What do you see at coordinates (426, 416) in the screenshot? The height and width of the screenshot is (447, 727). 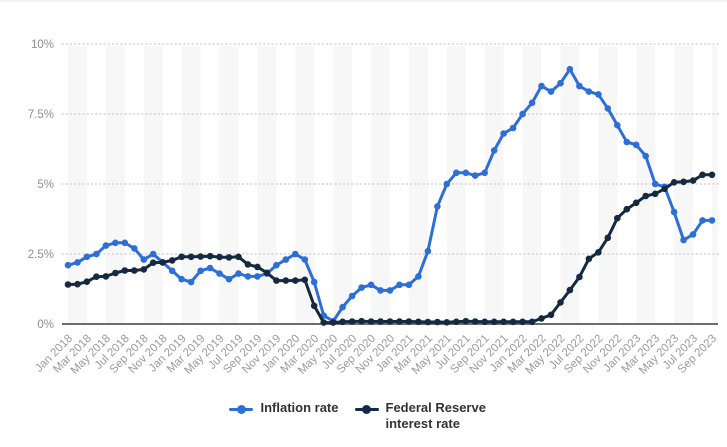 I see `legend-item-fed-interest-rate: Federal Reserve interest rate` at bounding box center [426, 416].